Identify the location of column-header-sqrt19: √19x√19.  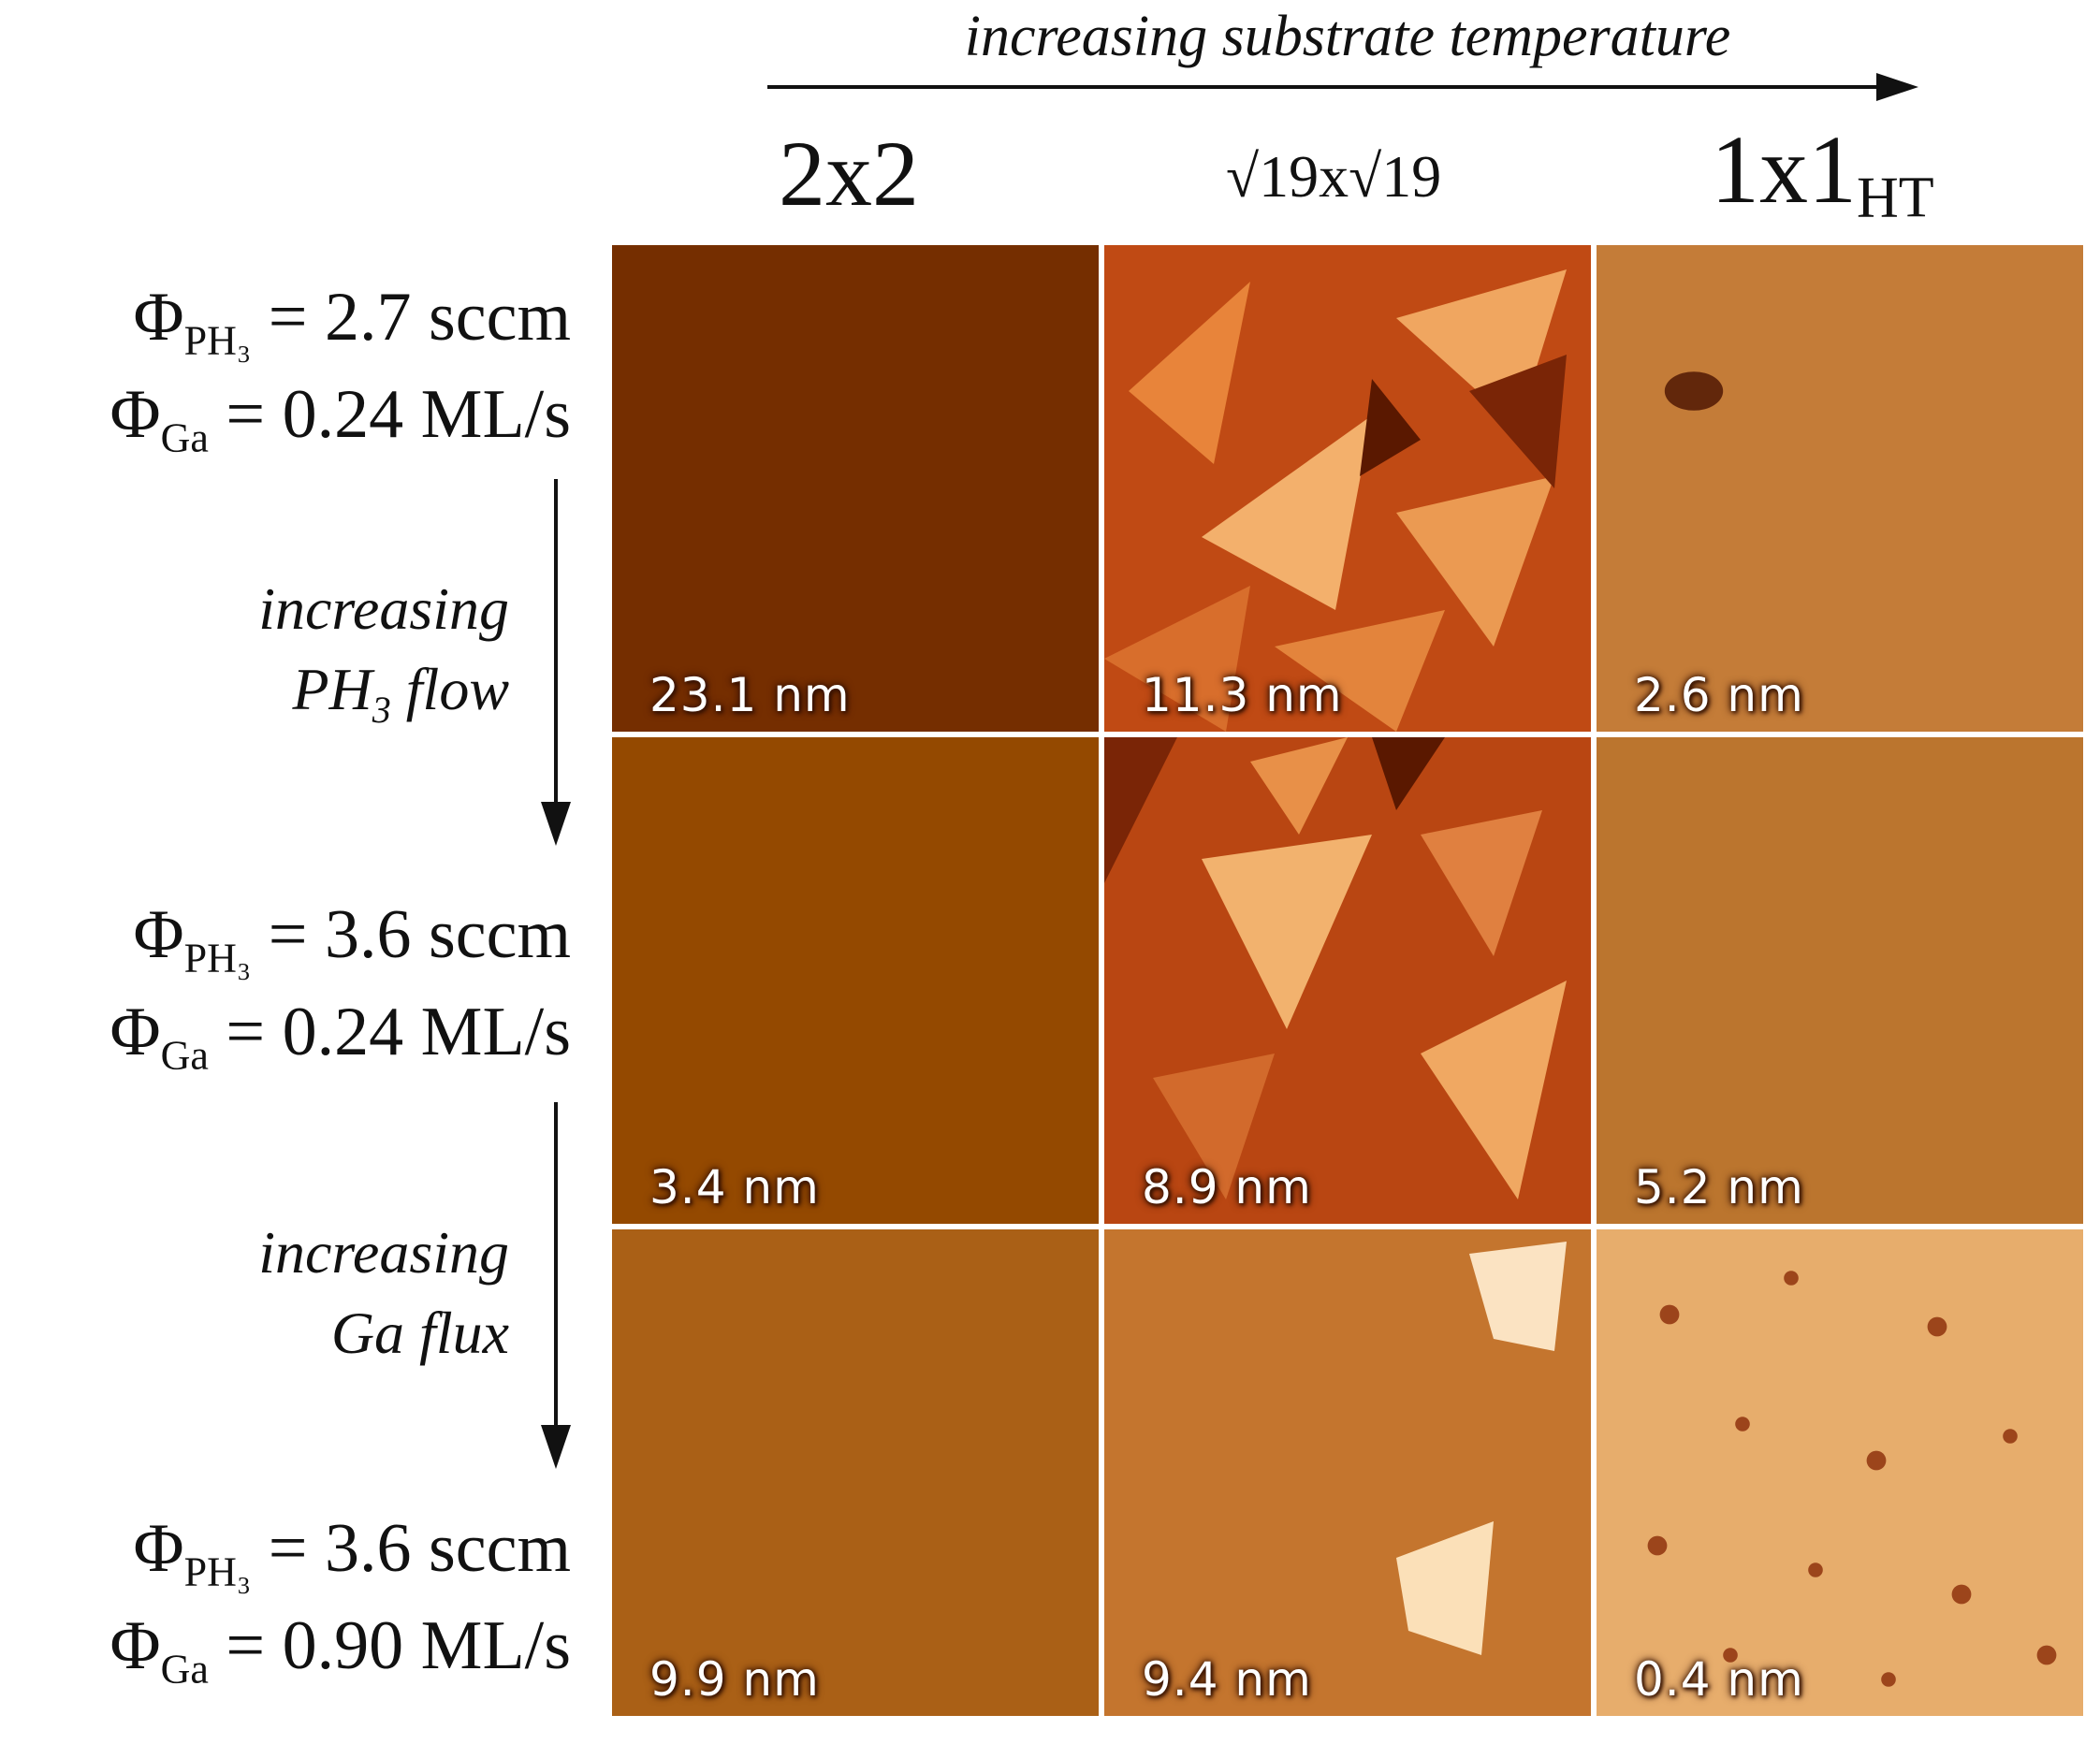
(1334, 176).